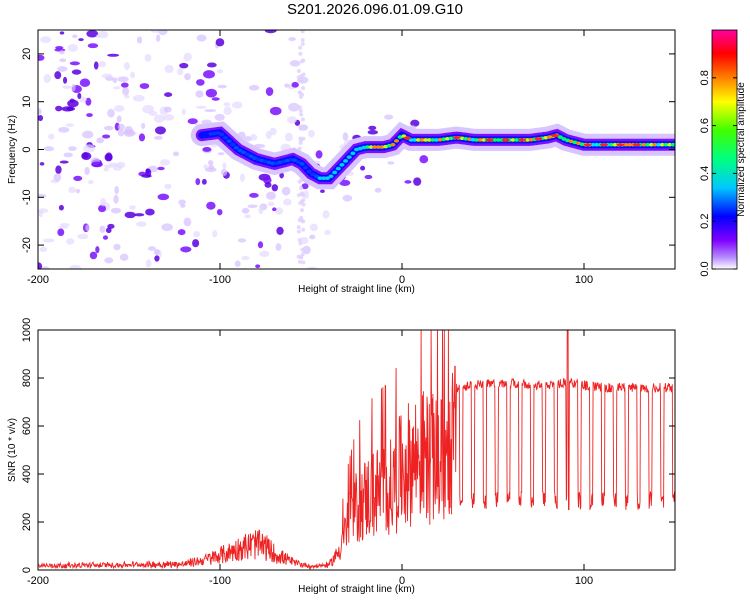  What do you see at coordinates (27, 522) in the screenshot?
I see `bottom-y-tick-label: 200` at bounding box center [27, 522].